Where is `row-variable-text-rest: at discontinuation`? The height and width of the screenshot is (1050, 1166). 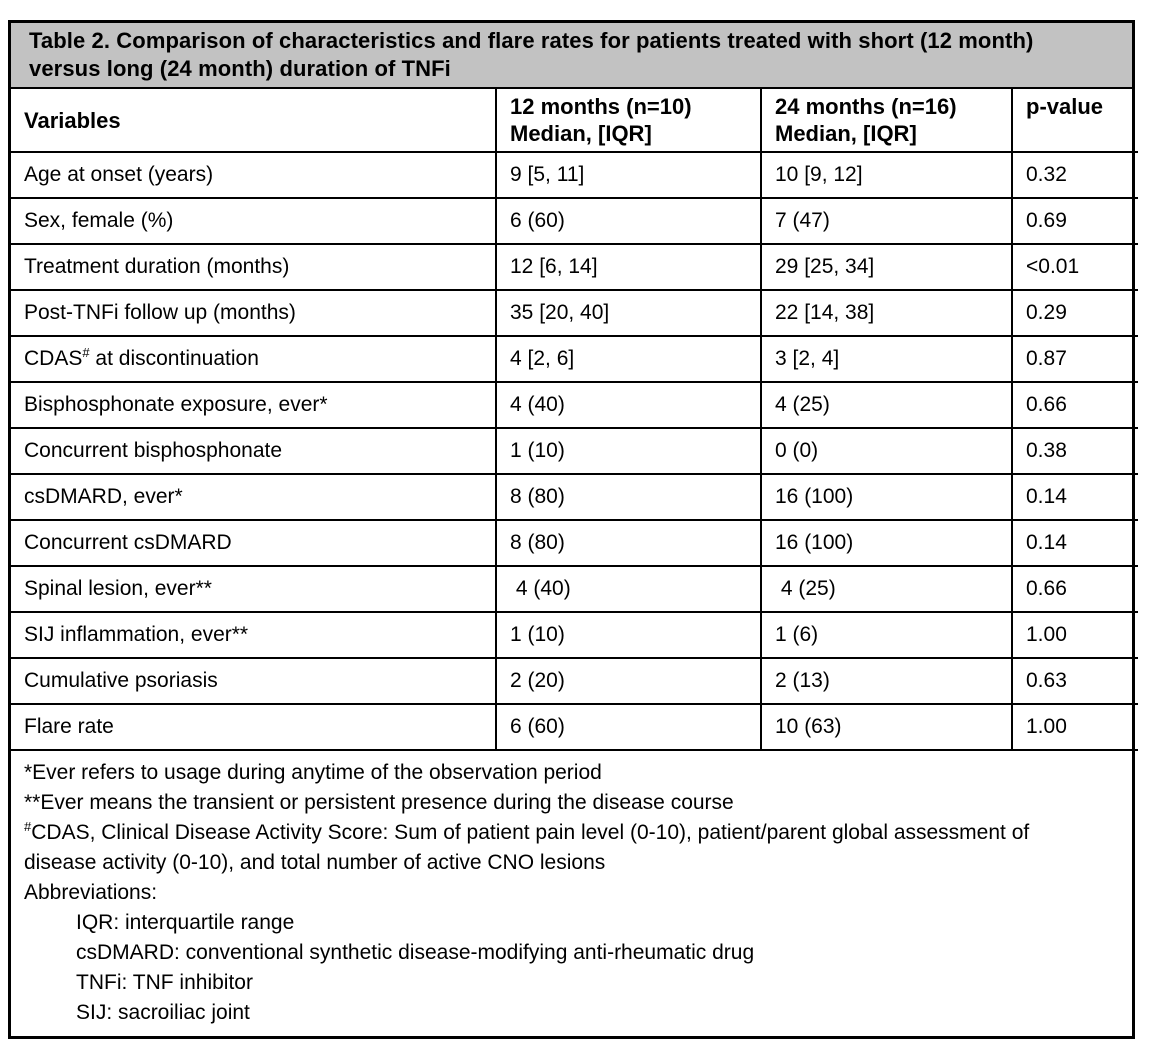
row-variable-text-rest: at discontinuation is located at coordinates (174, 358).